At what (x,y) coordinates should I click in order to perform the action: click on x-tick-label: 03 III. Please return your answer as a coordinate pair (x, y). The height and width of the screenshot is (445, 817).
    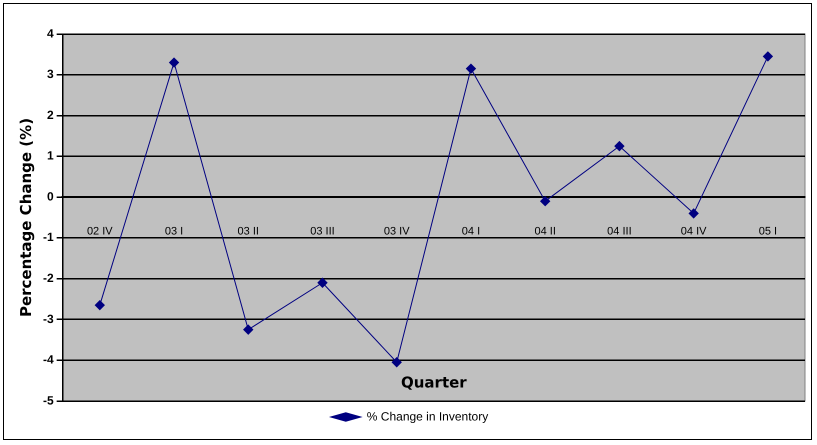
    Looking at the image, I should click on (322, 232).